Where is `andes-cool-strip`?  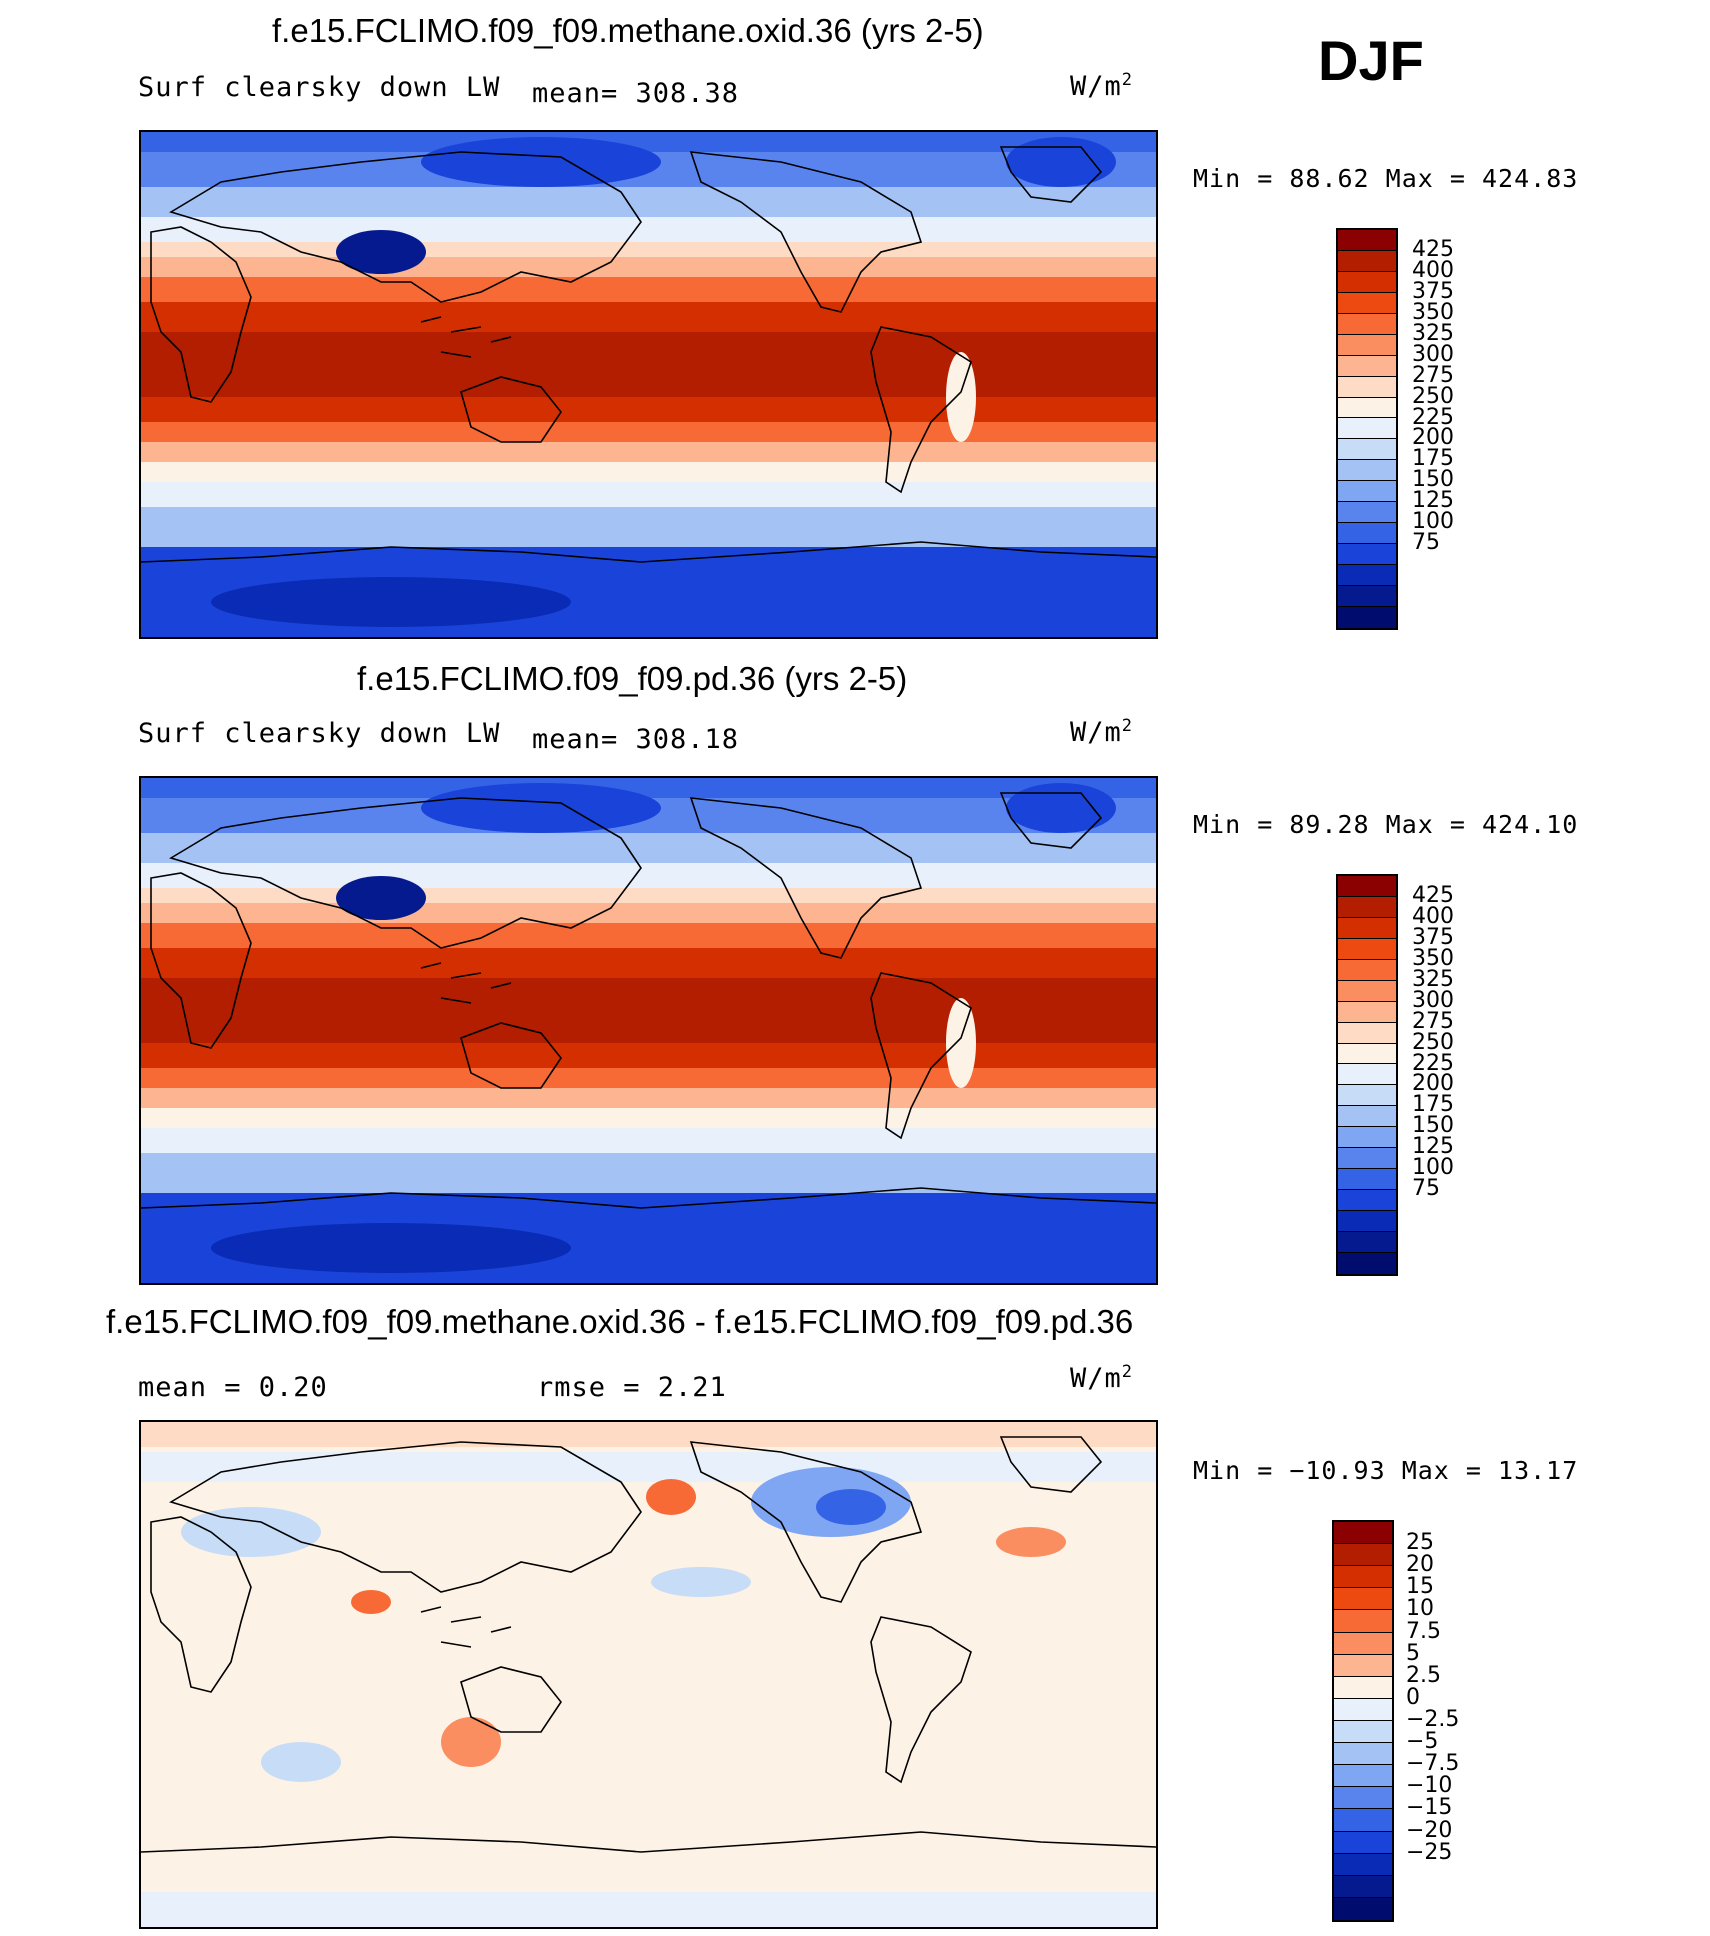 andes-cool-strip is located at coordinates (961, 1043).